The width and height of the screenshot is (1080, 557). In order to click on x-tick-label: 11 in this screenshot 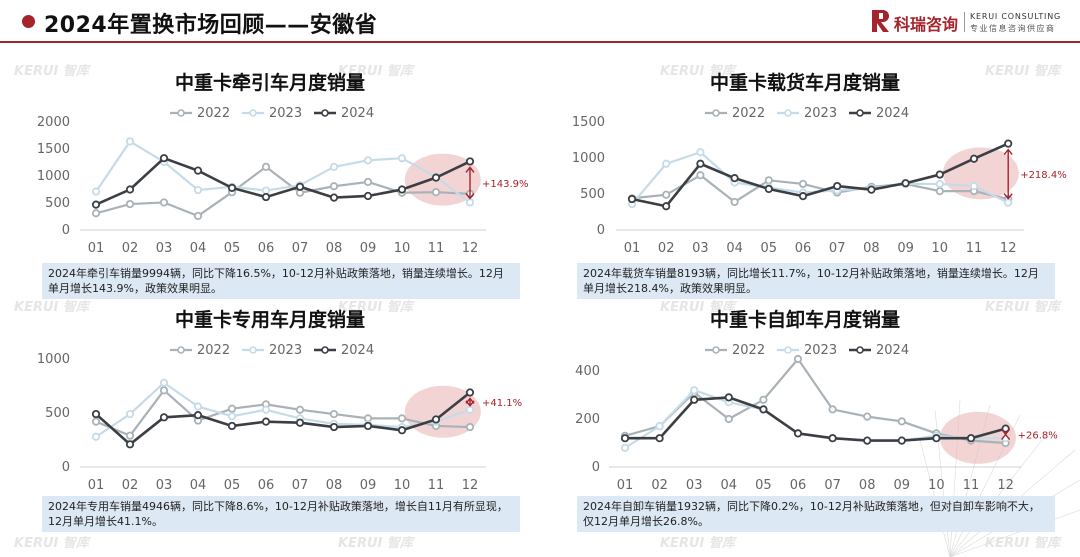, I will do `click(971, 485)`.